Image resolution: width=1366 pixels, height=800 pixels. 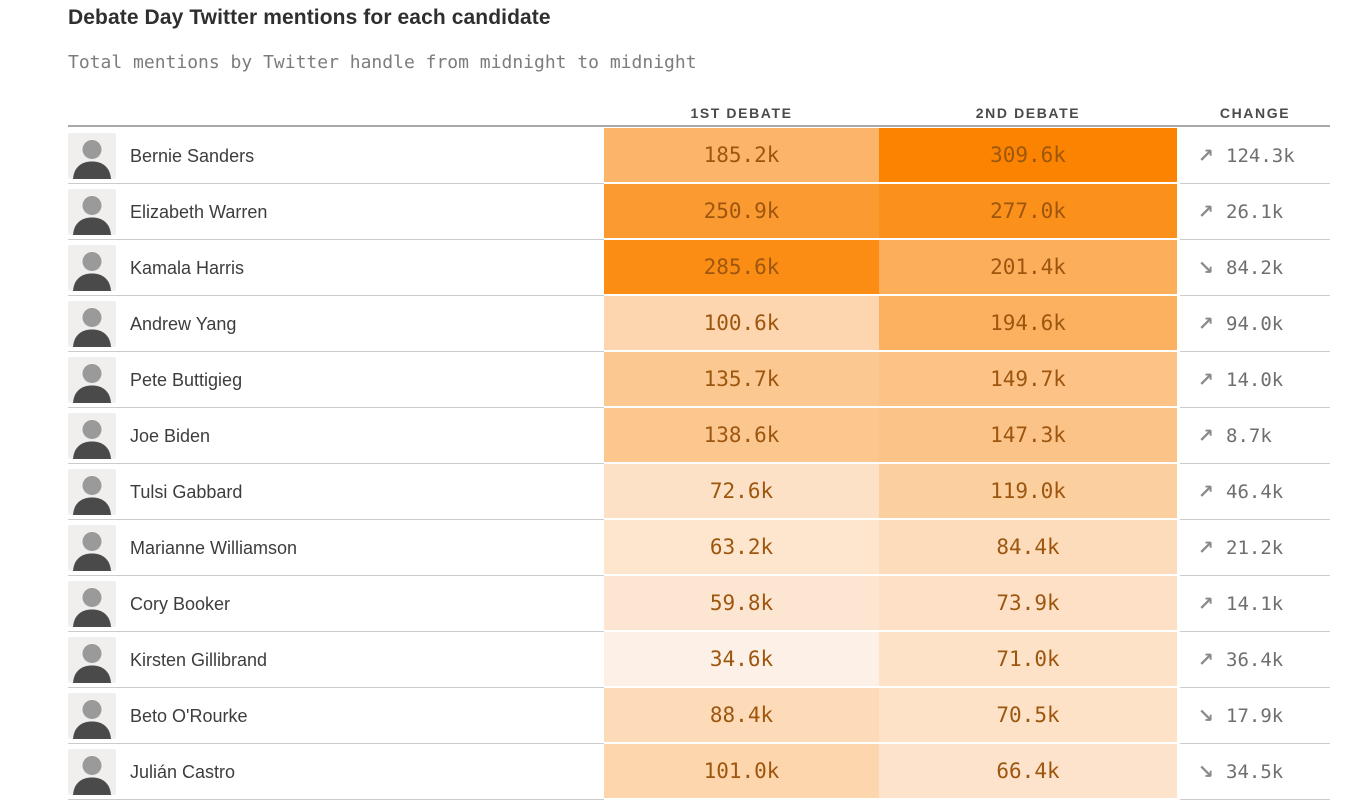 I want to click on change-value: 14.0k, so click(x=1255, y=380).